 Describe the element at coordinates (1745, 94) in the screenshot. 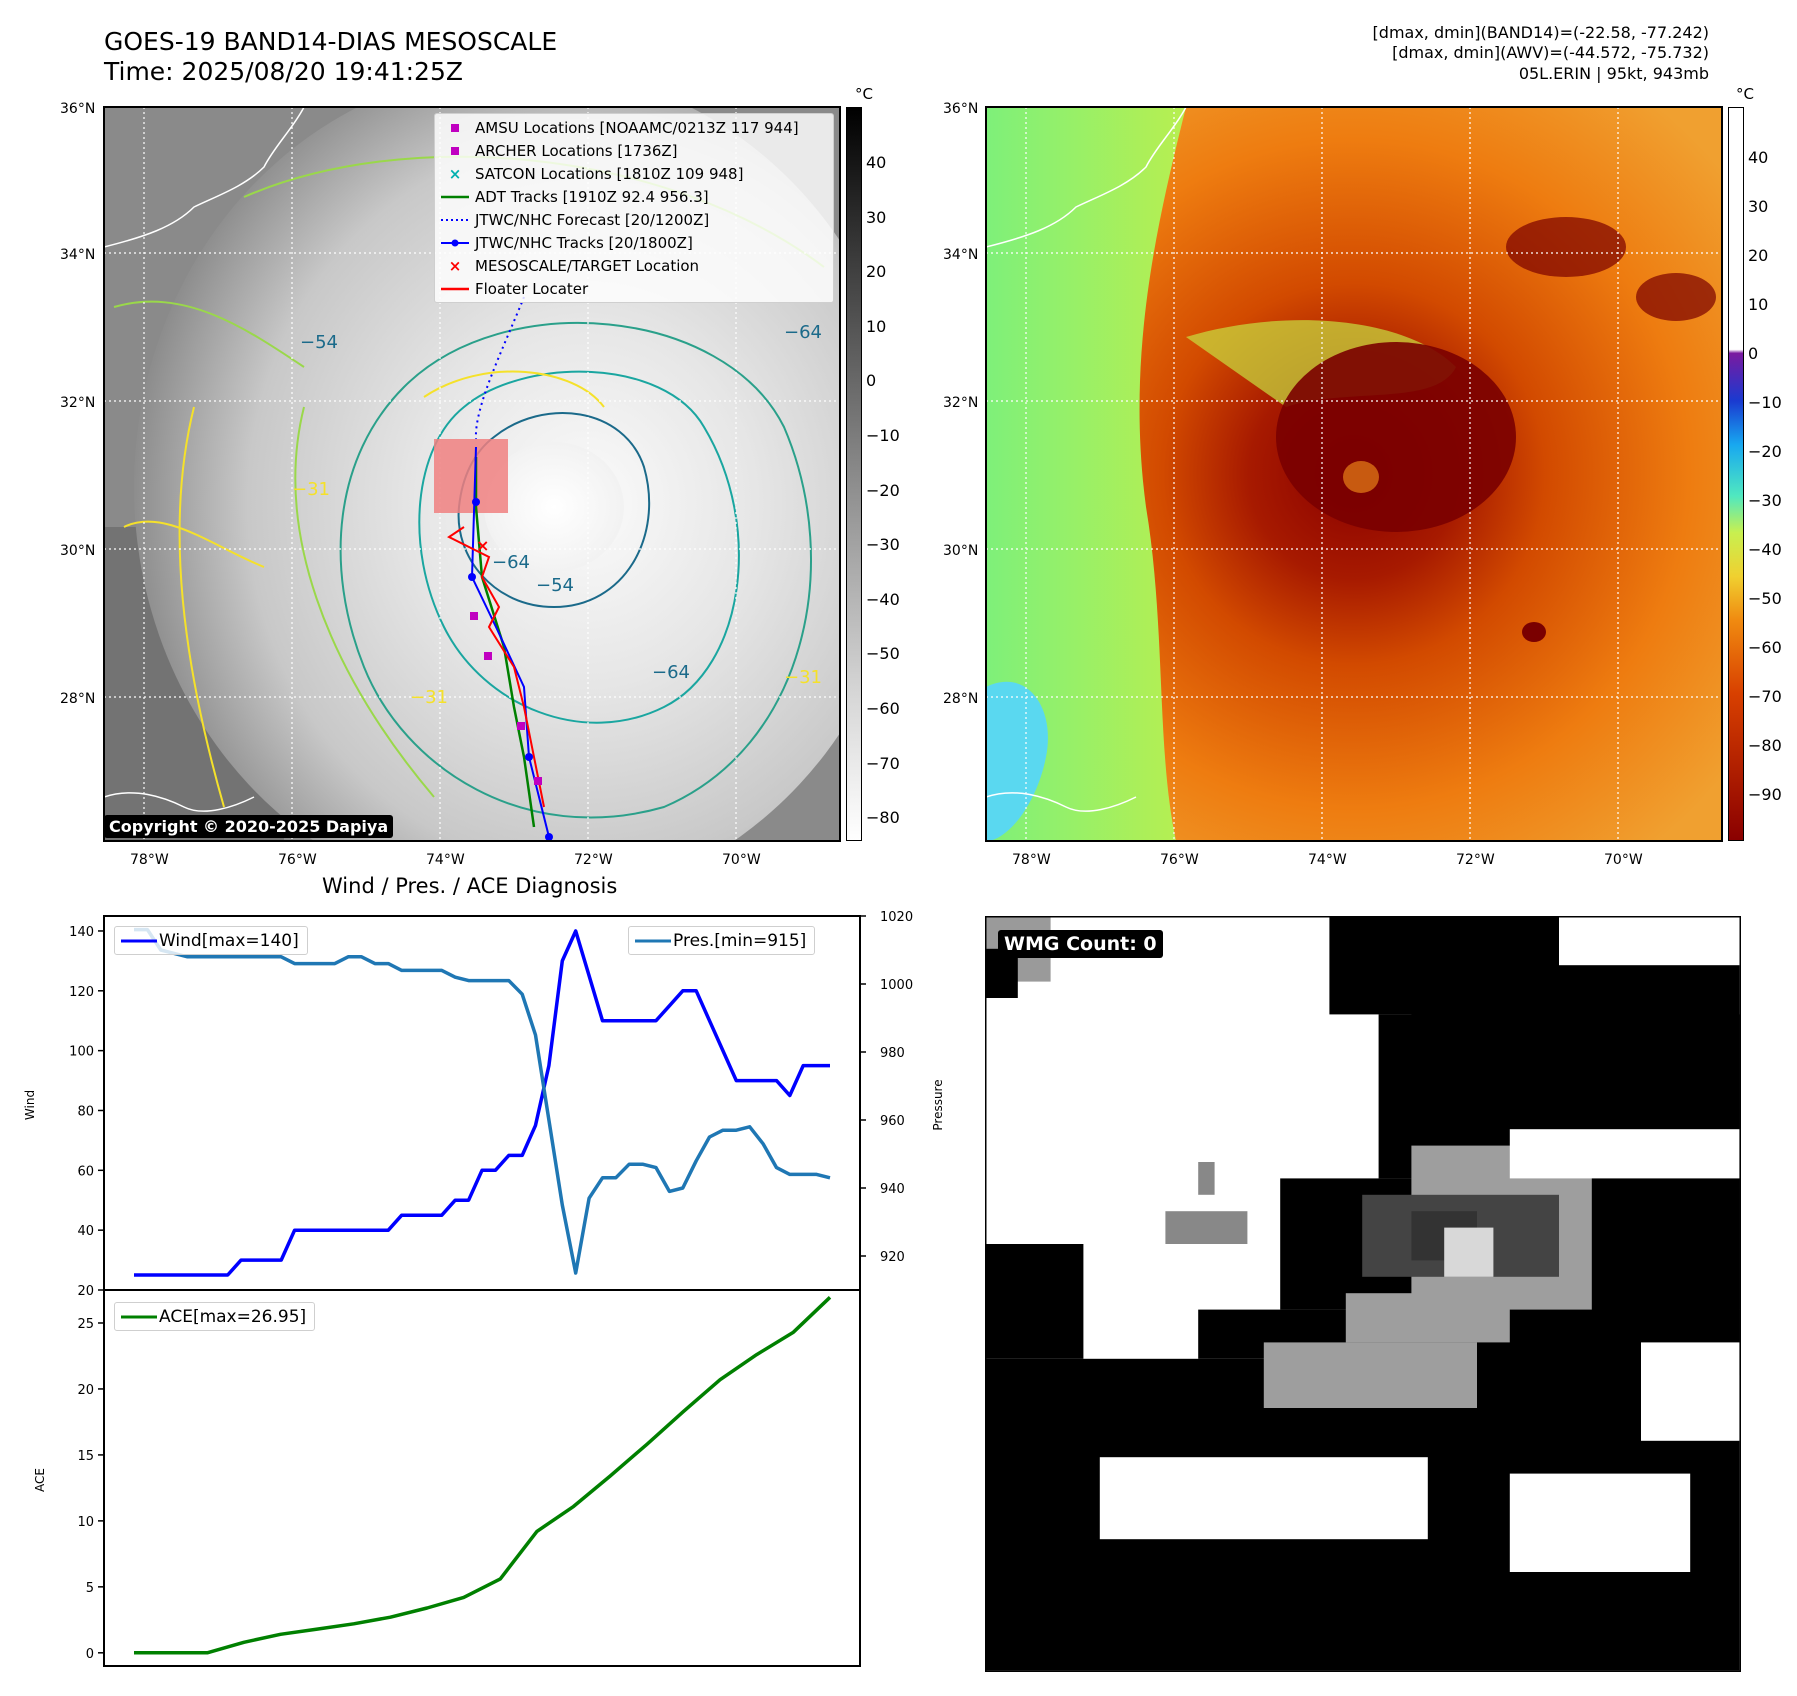

I see `awv-colorbar-unit: °C` at that location.